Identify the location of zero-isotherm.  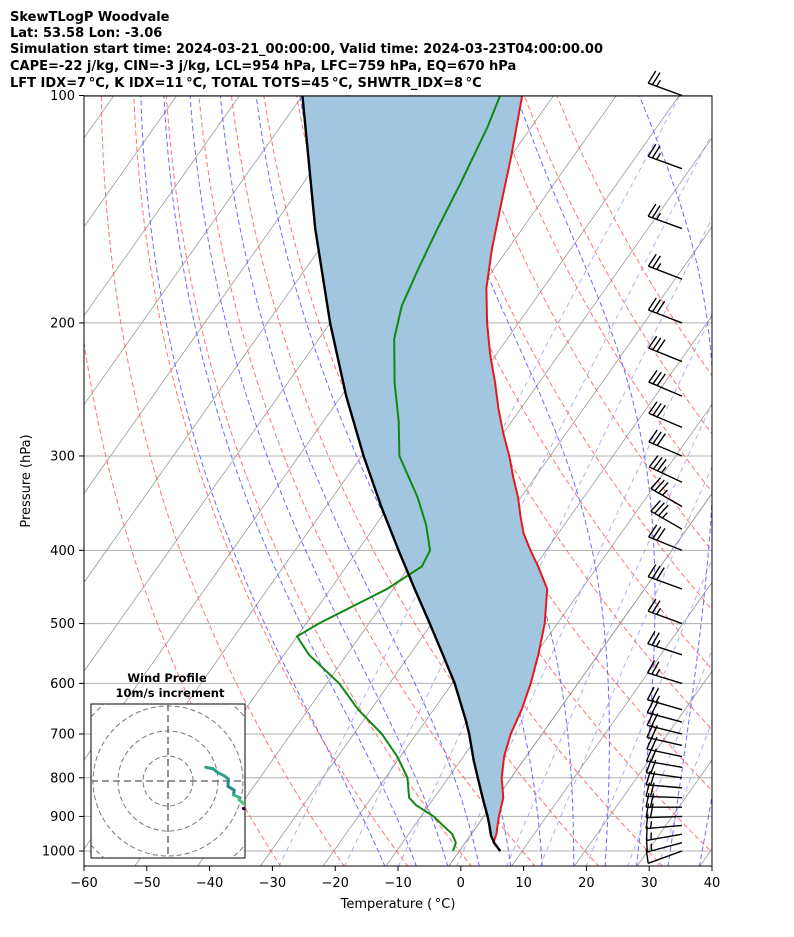
(580, 679).